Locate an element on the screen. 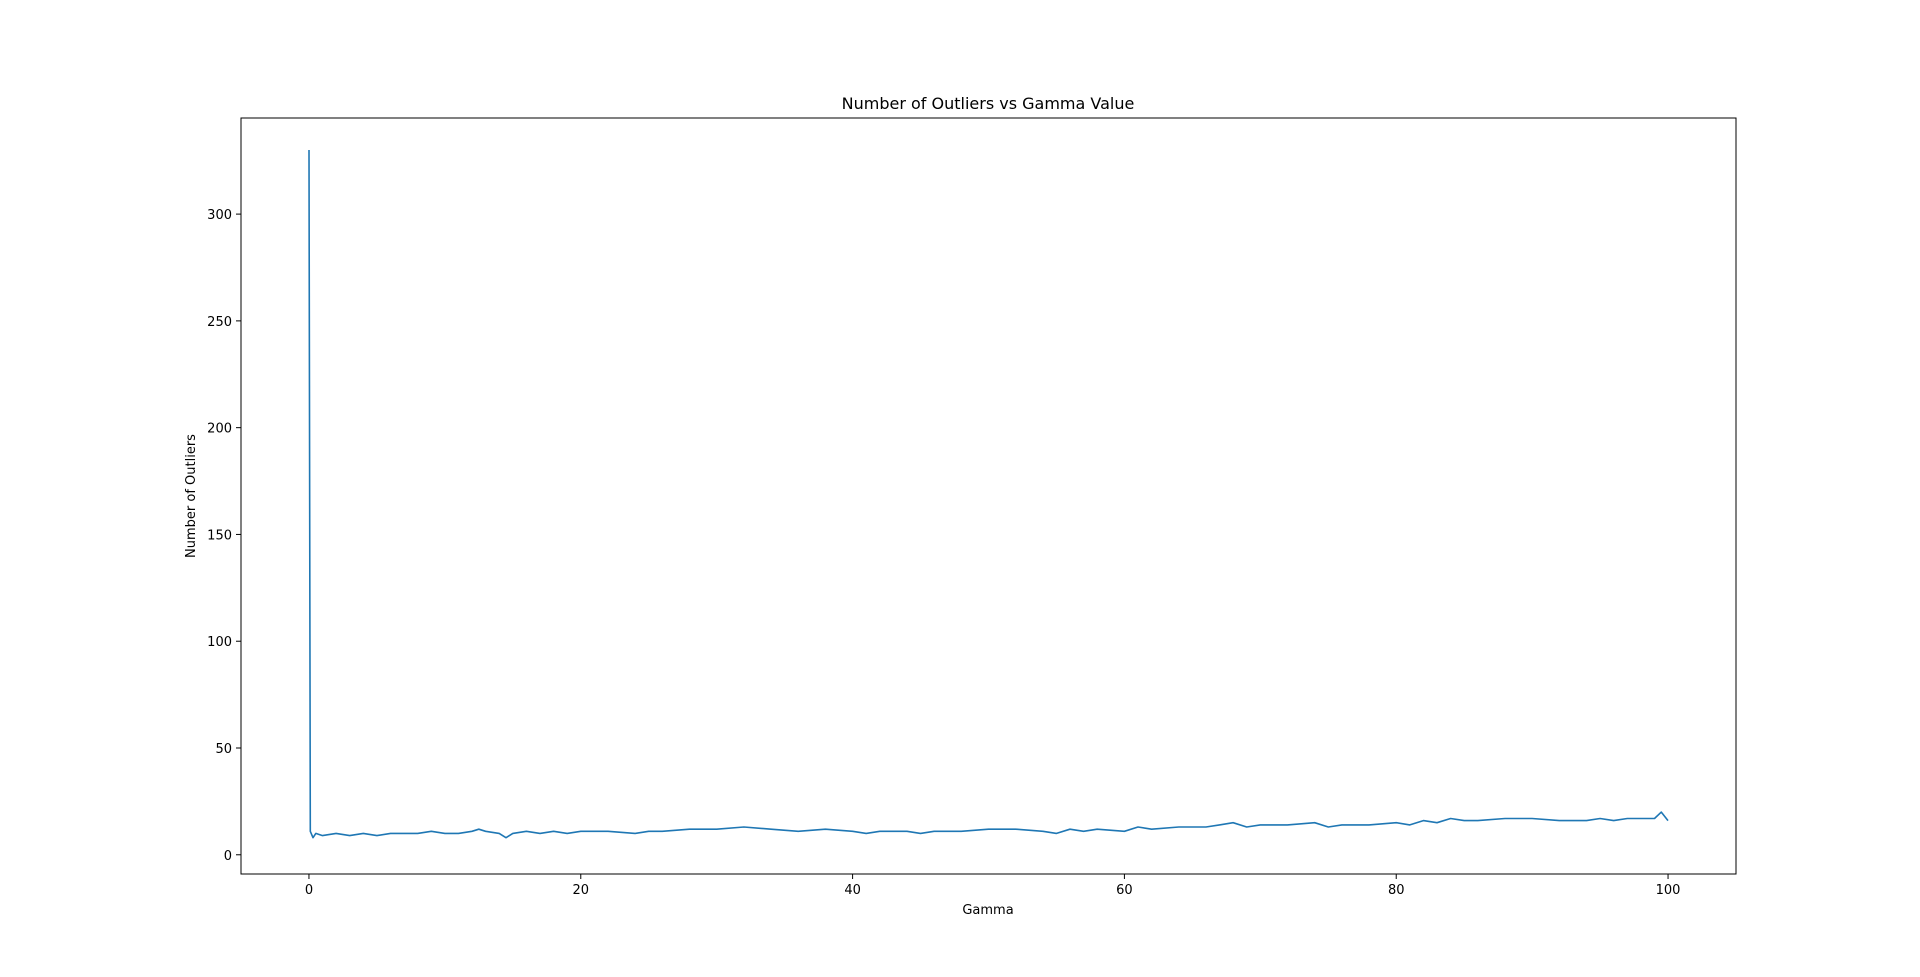 The height and width of the screenshot is (977, 1920). y-tick-label: 100 is located at coordinates (219, 642).